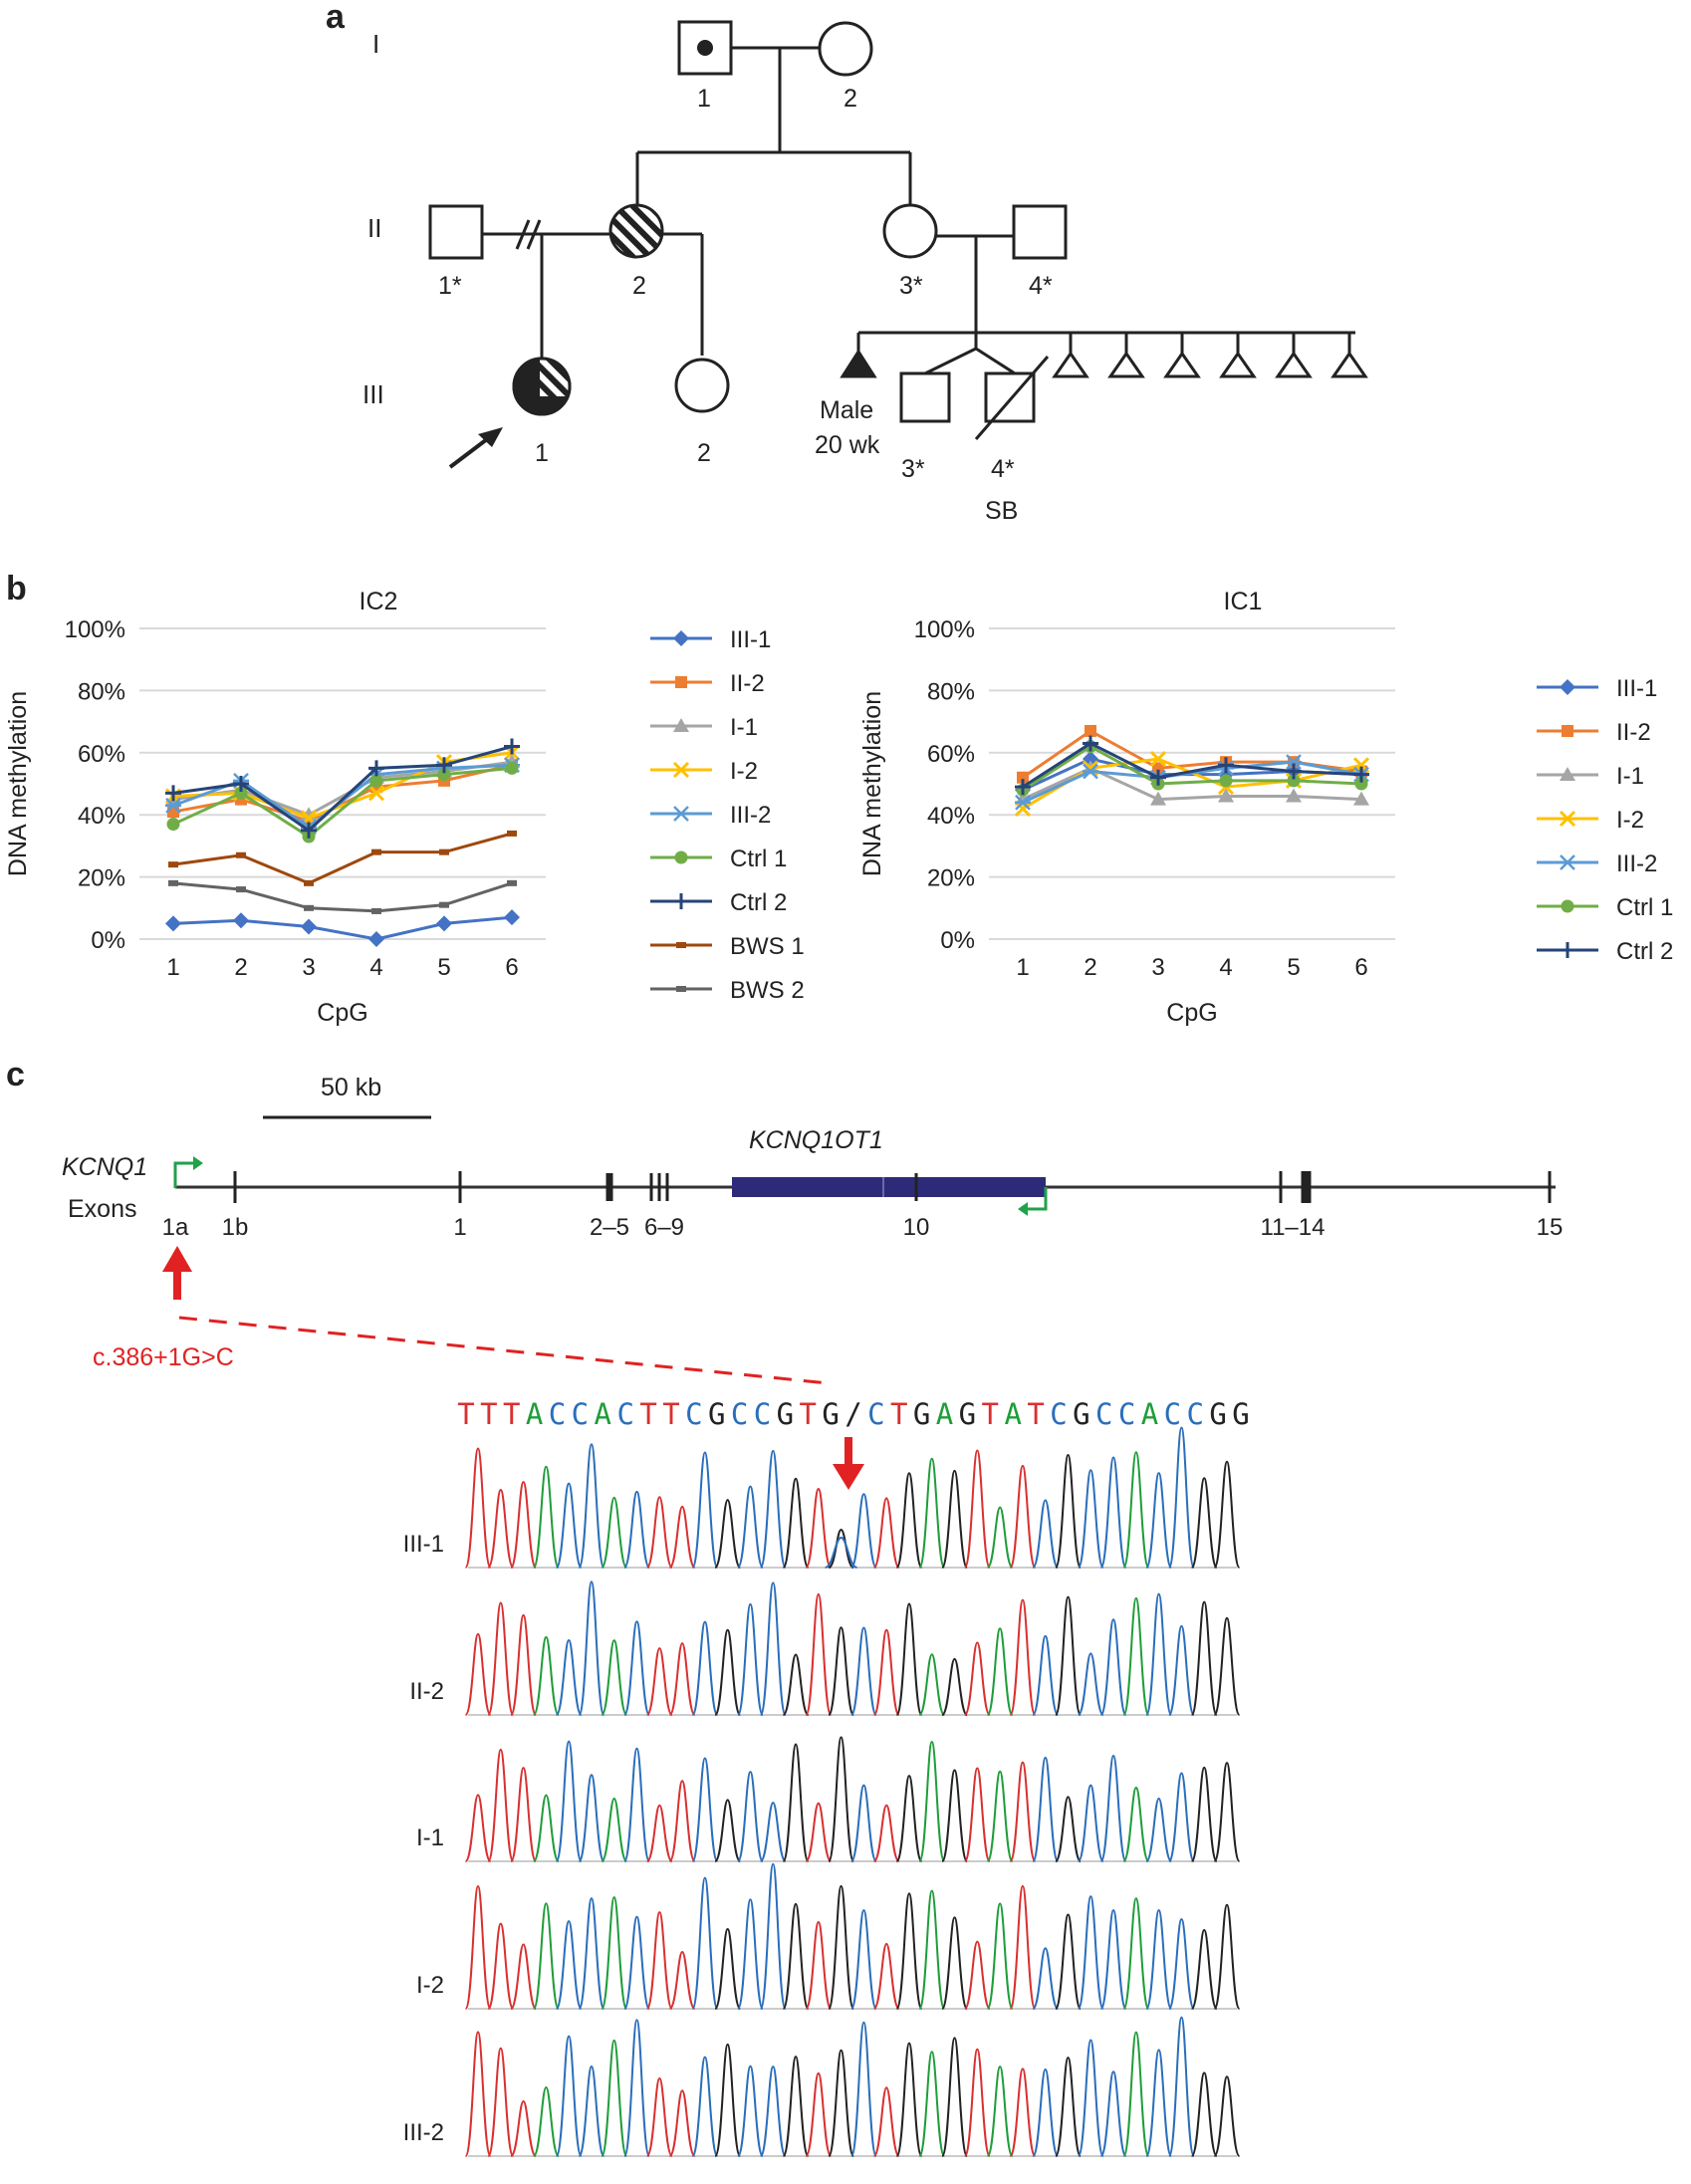 This screenshot has width=1691, height=2184. Describe the element at coordinates (177, 1259) in the screenshot. I see `mutation-arrow-icon` at that location.